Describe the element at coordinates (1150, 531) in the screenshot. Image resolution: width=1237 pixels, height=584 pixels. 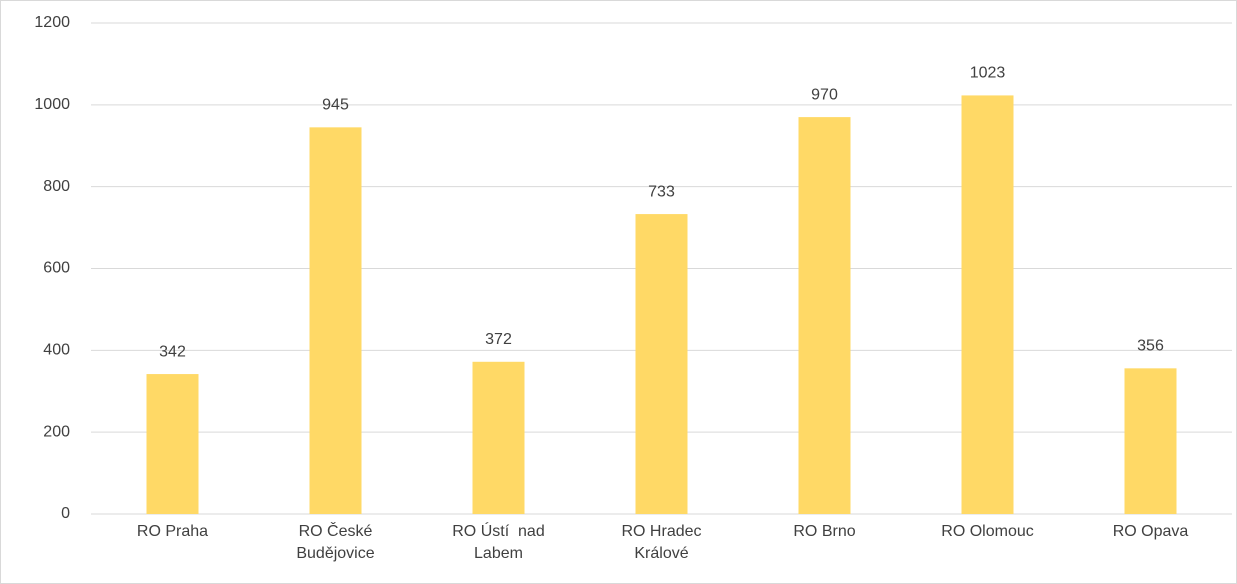
I see `x-tick-label: RO Opava` at that location.